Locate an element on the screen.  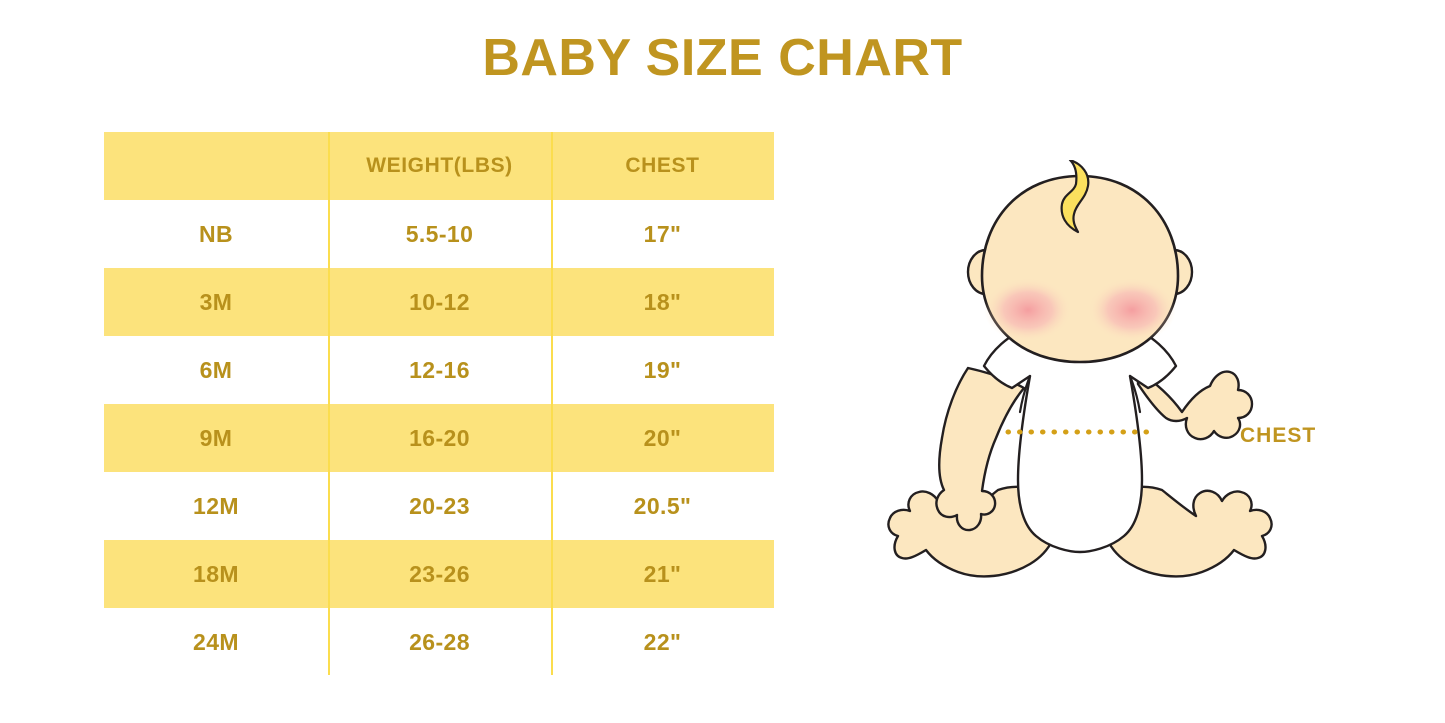
chest-measure-label: CHEST is located at coordinates (1278, 435).